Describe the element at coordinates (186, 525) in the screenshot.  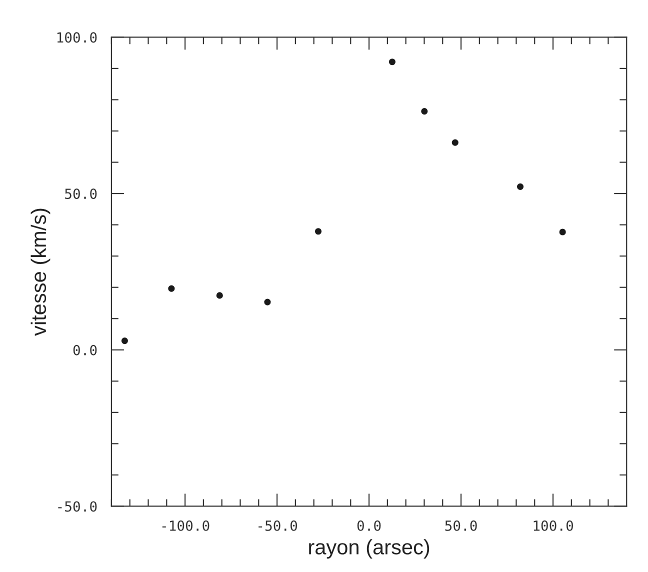
I see `x-tick-label: -100.0` at that location.